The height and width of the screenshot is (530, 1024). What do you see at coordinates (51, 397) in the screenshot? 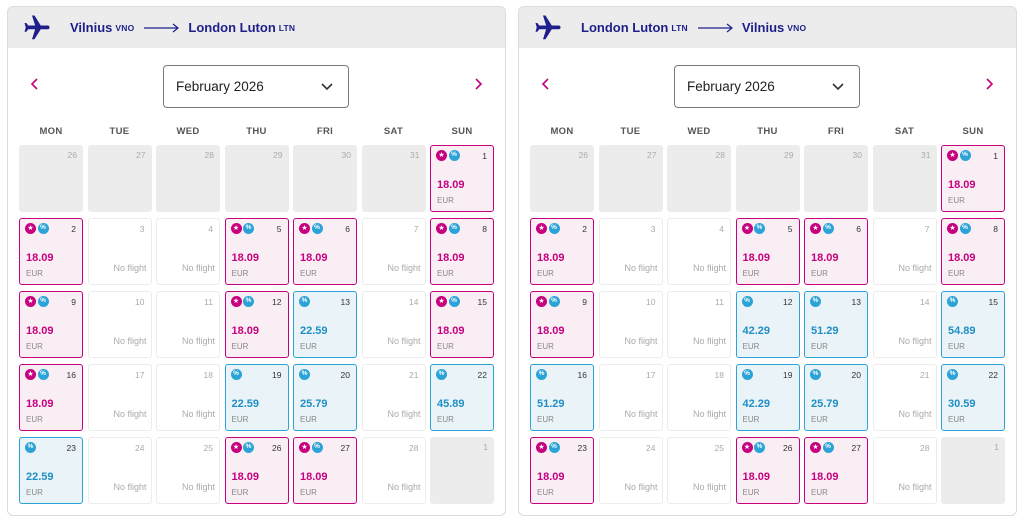
I see `day-cell-fare: 16 ★% 18.09 EUR` at bounding box center [51, 397].